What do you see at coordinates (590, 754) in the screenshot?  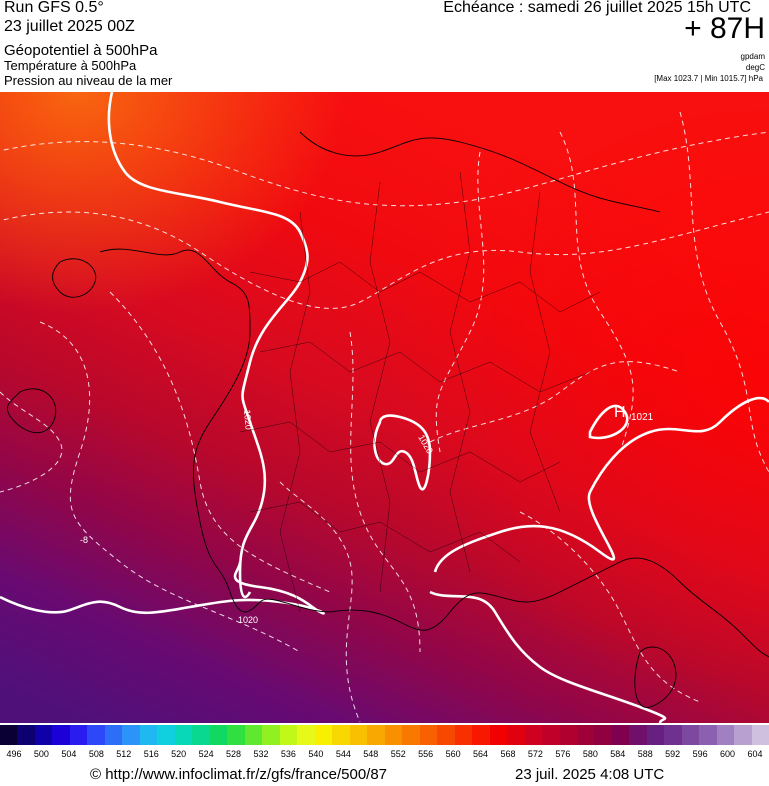 I see `scale-tick-label: 580` at bounding box center [590, 754].